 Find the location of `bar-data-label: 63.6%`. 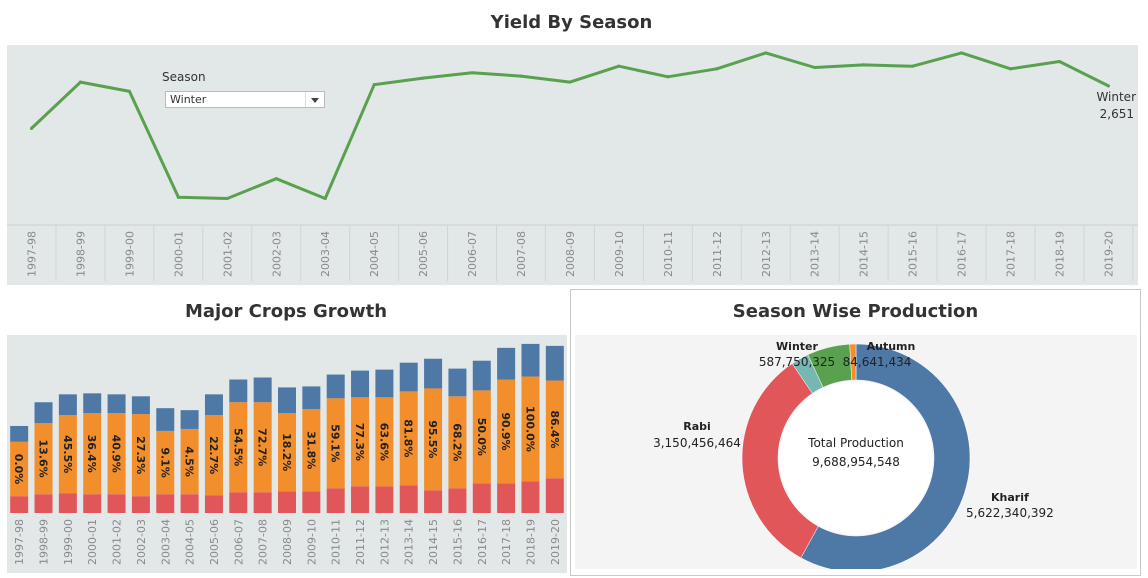

bar-data-label: 63.6% is located at coordinates (383, 442).